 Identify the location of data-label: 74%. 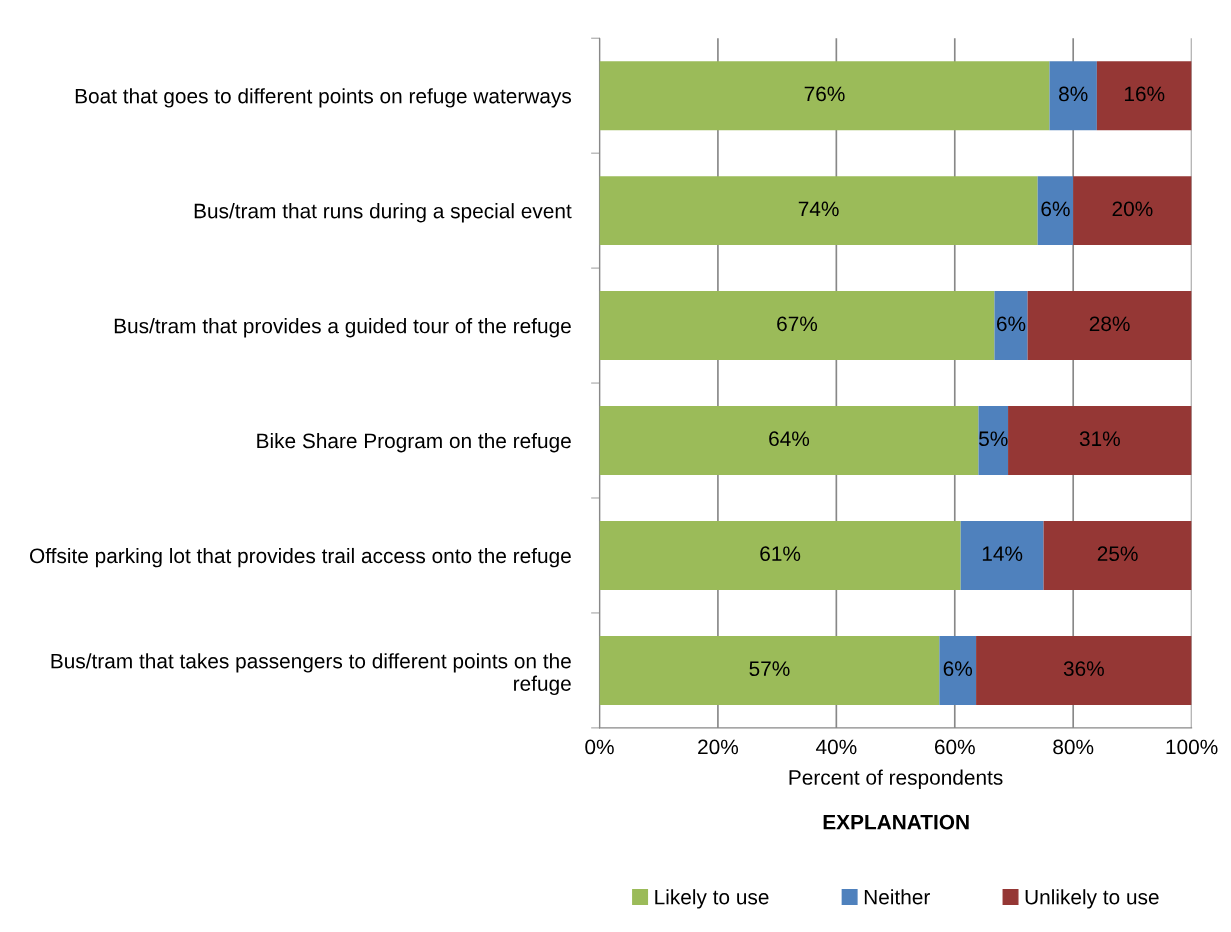
(818, 209).